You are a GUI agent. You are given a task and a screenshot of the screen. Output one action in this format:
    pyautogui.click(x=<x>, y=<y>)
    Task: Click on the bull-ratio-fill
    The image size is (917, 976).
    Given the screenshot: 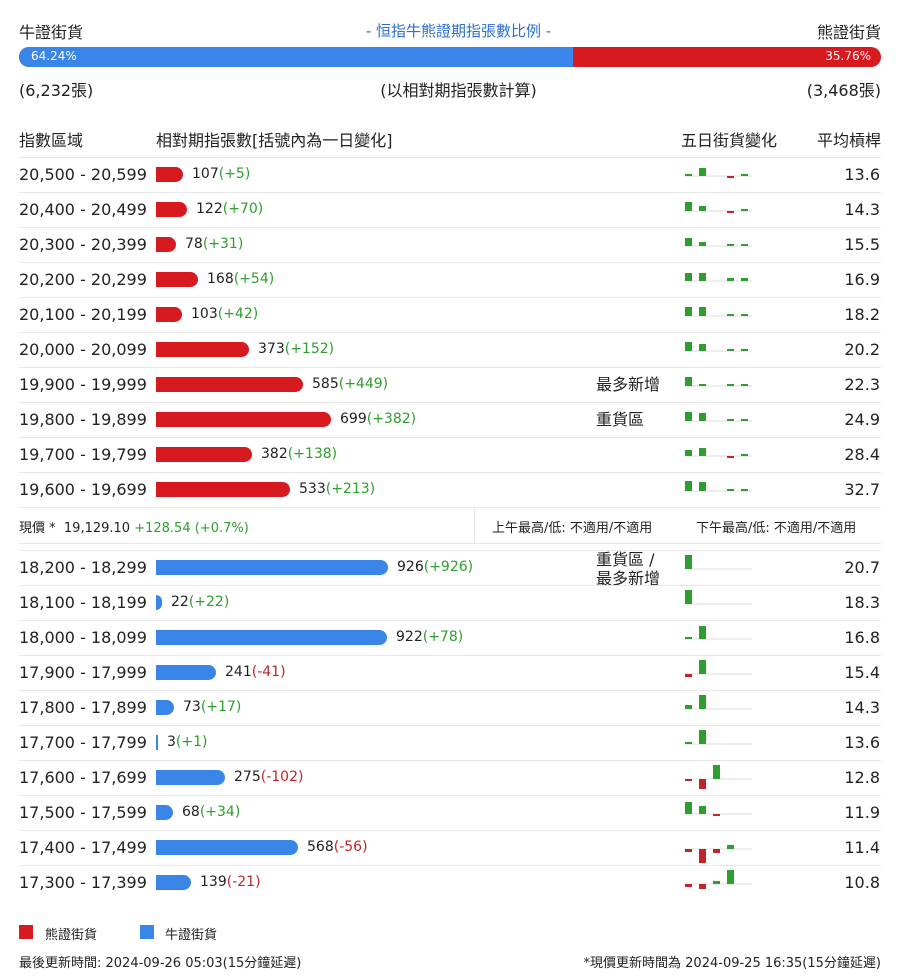 What is the action you would take?
    pyautogui.click(x=296, y=57)
    